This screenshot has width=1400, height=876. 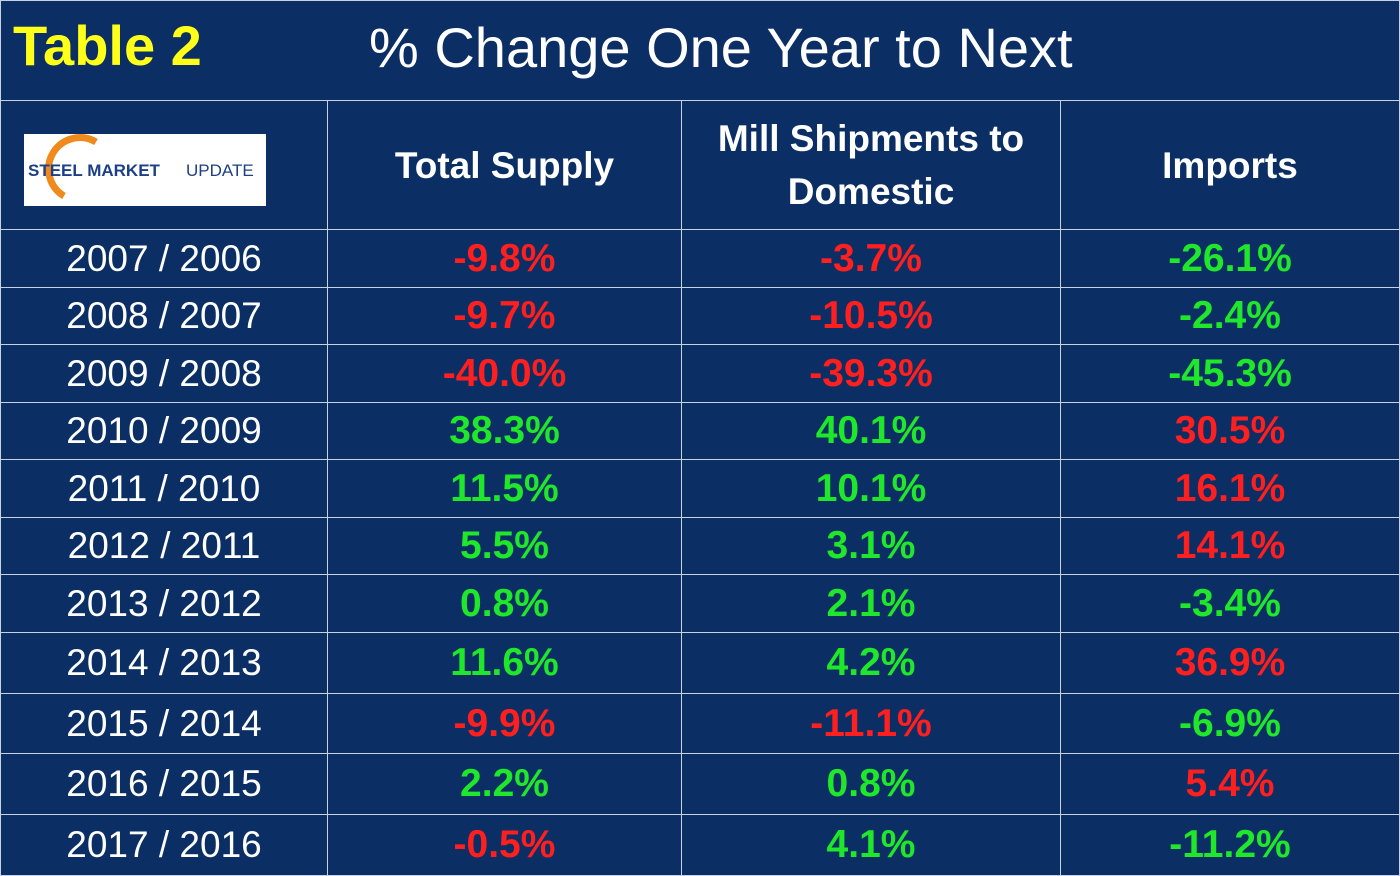 I want to click on row-label: 2011 / 2010, so click(x=164, y=489).